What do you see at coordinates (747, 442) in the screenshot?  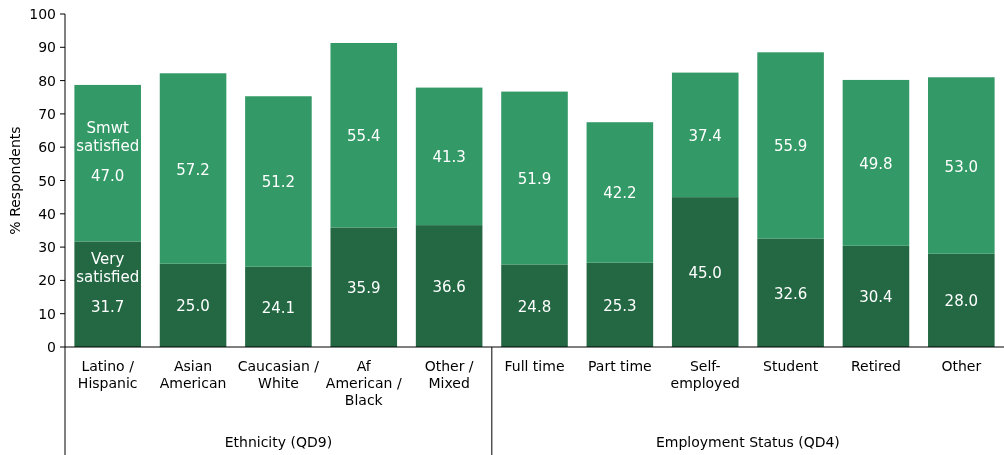 I see `text: Employment Status (QD4)` at bounding box center [747, 442].